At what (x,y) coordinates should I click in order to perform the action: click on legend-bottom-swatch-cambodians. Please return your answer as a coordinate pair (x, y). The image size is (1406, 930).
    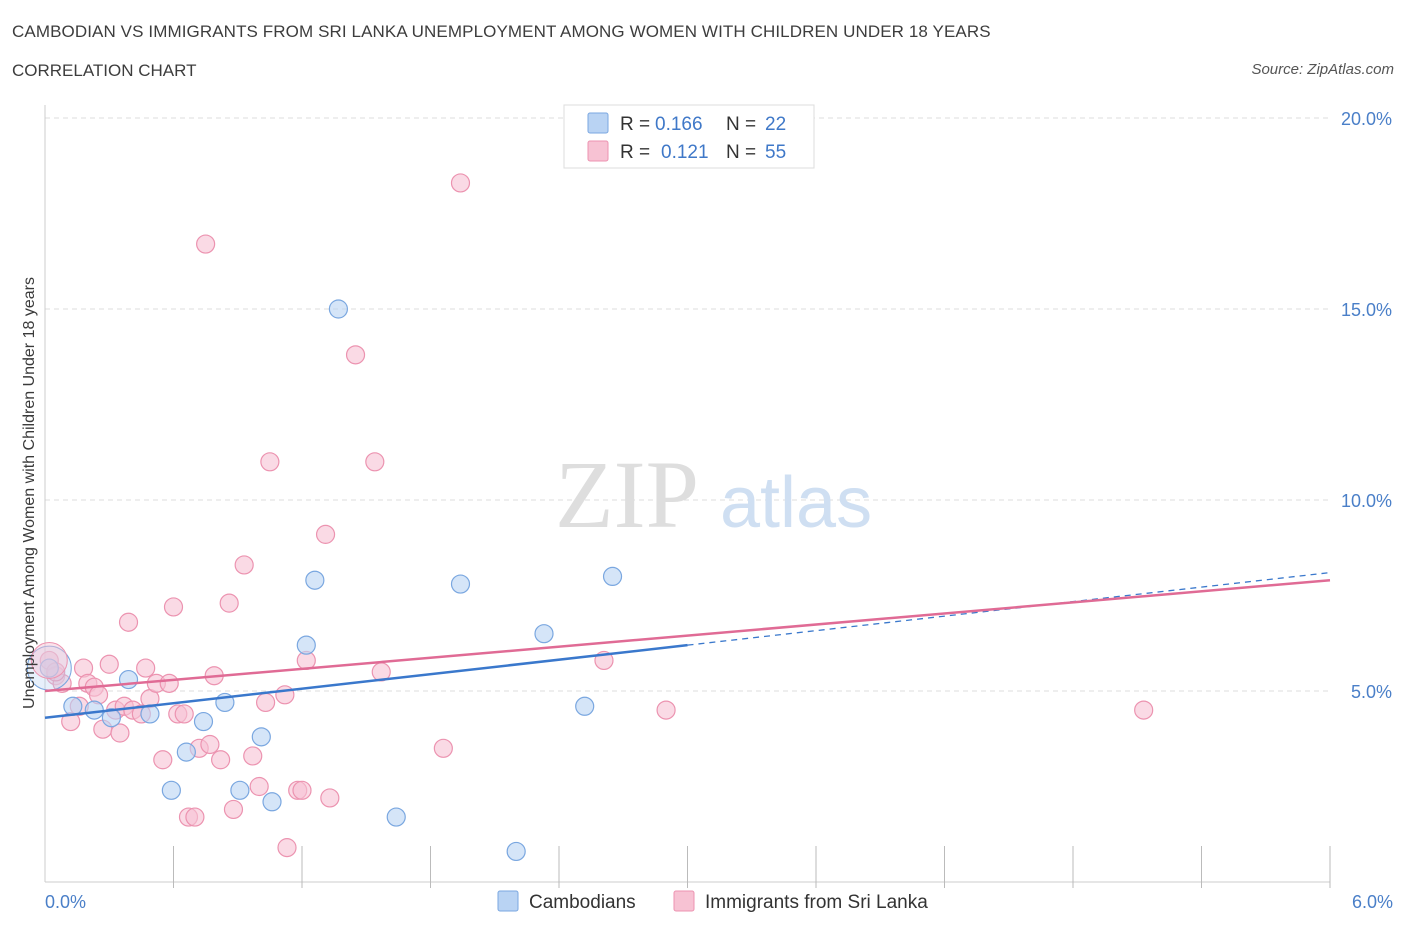
    Looking at the image, I should click on (508, 901).